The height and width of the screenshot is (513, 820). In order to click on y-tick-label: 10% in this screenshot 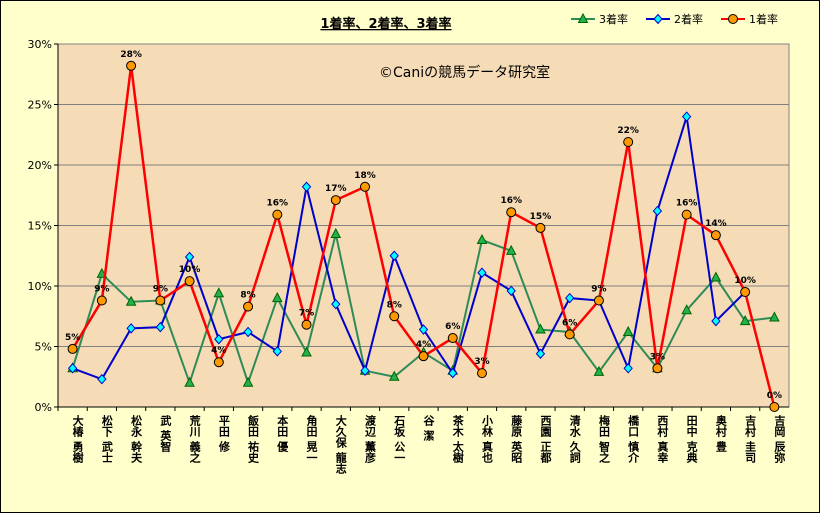, I will do `click(40, 286)`.